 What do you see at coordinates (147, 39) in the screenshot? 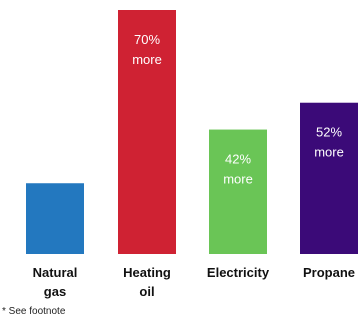
I see `data-label-2-line-1: 70%` at bounding box center [147, 39].